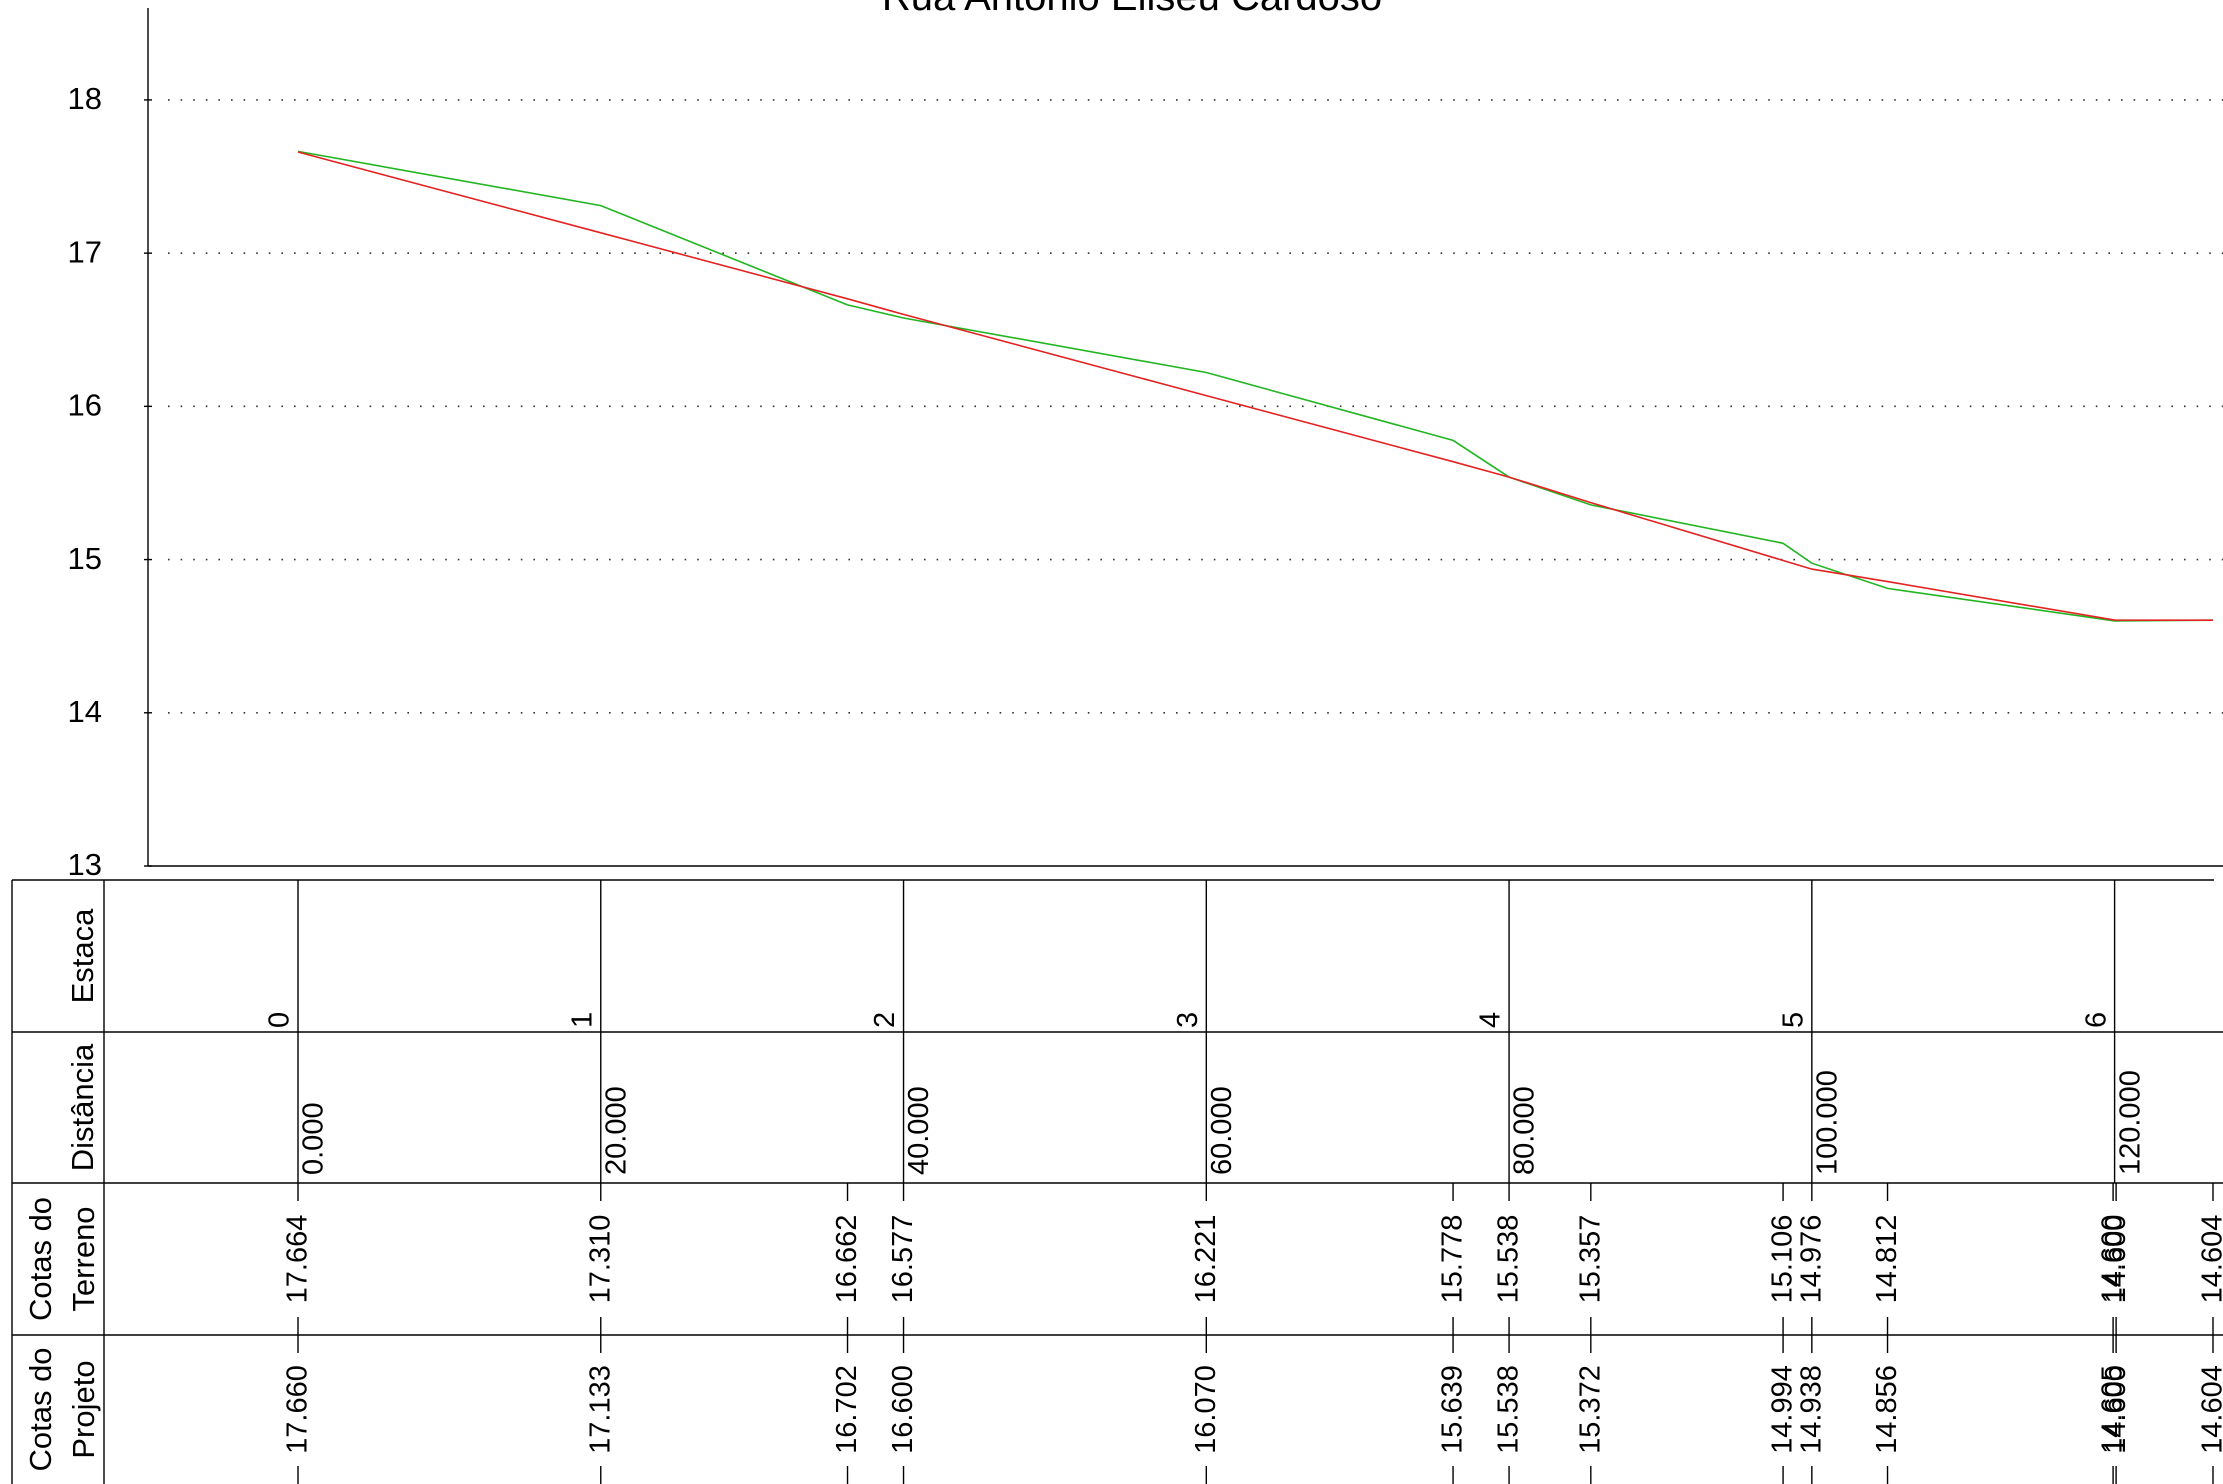  Describe the element at coordinates (1206, 1409) in the screenshot. I see `cota-projeto-label: 16.070` at that location.